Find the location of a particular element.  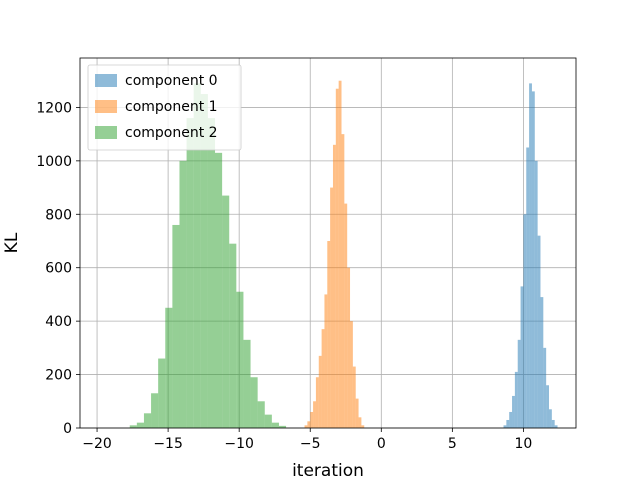

legend-label-0: component 0 is located at coordinates (171, 81).